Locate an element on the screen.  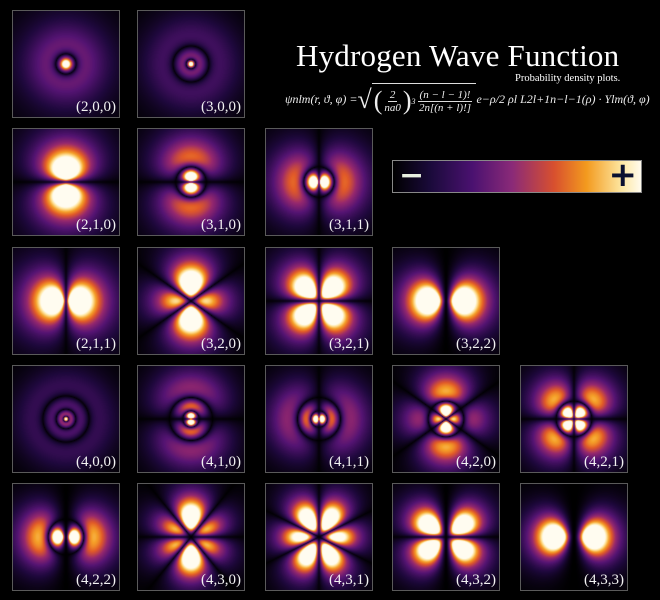
orbital-label: (4,1,0) is located at coordinates (221, 462).